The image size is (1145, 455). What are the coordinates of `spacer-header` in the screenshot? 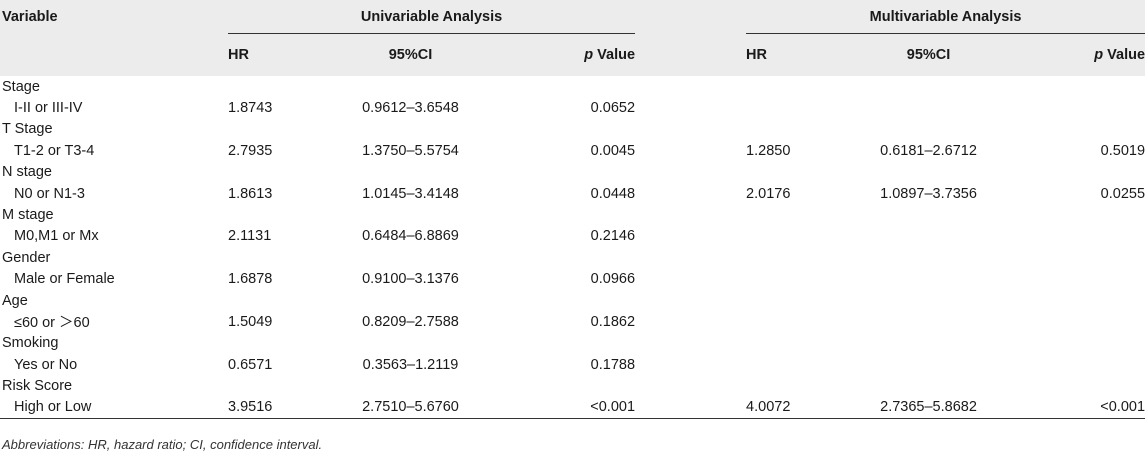 It's located at (690, 17).